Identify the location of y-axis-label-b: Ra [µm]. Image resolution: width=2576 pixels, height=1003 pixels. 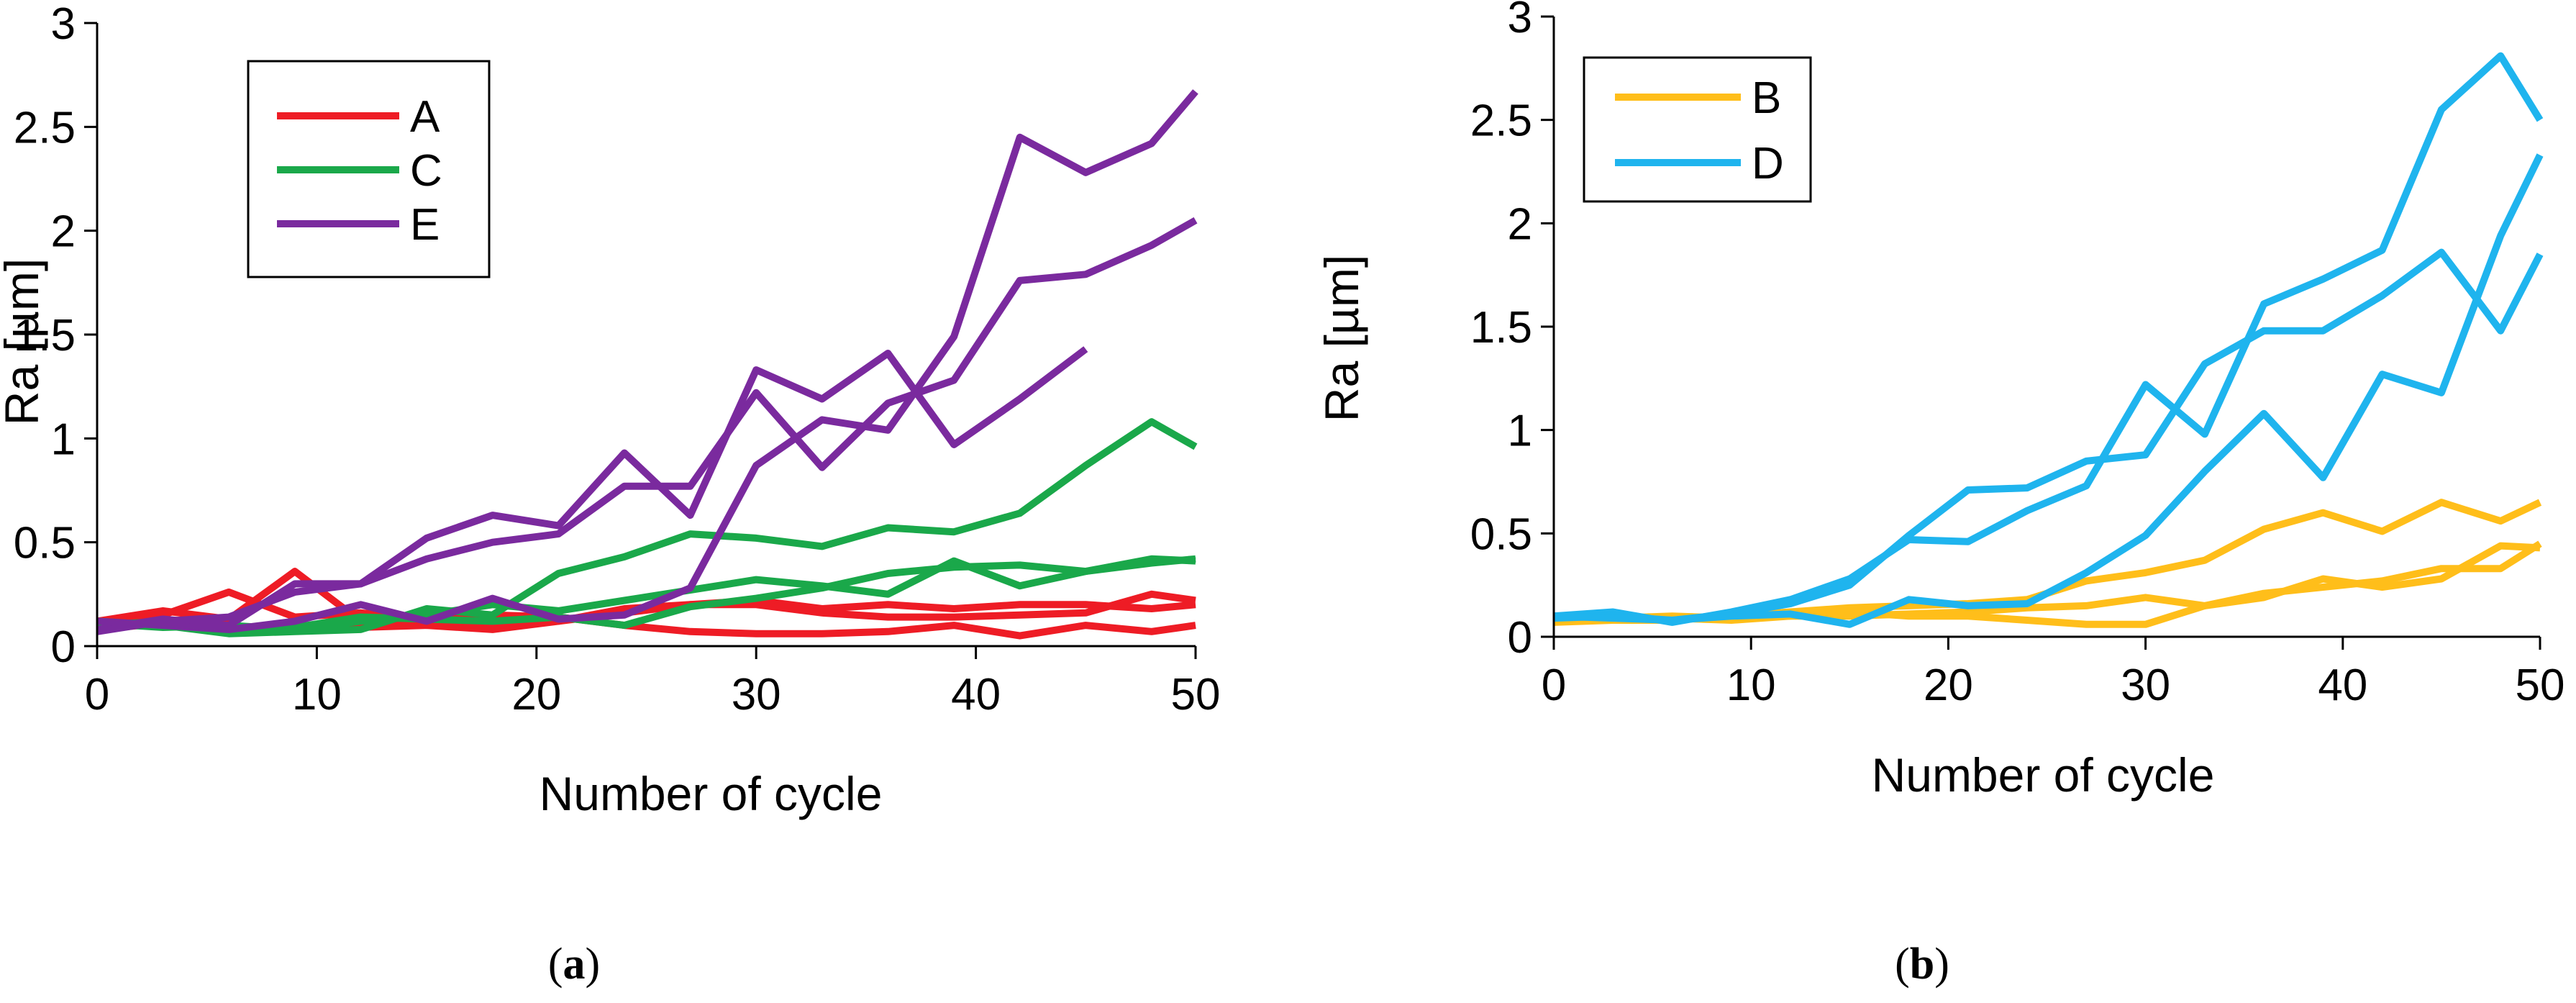
(1341, 338).